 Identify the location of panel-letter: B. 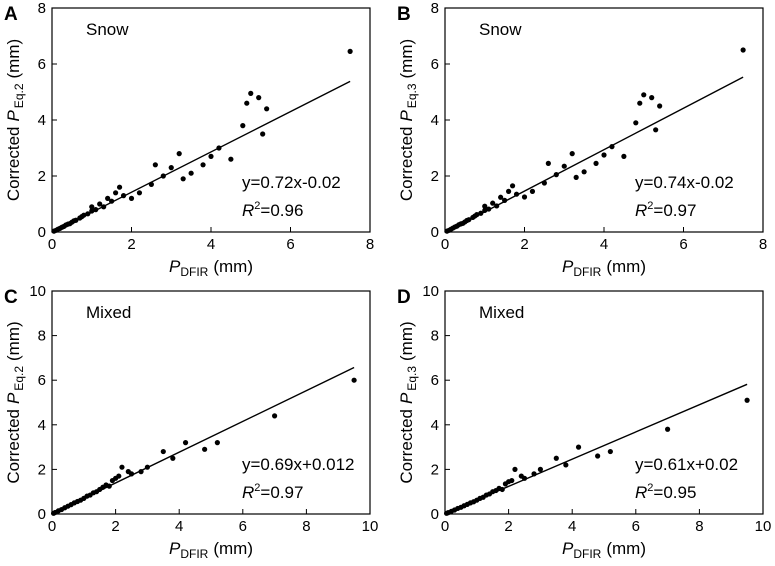
(404, 14).